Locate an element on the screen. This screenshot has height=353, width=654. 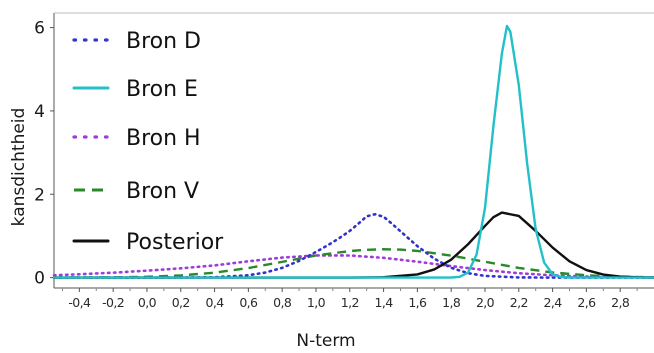
x-tick-label: -0,2 is located at coordinates (113, 302).